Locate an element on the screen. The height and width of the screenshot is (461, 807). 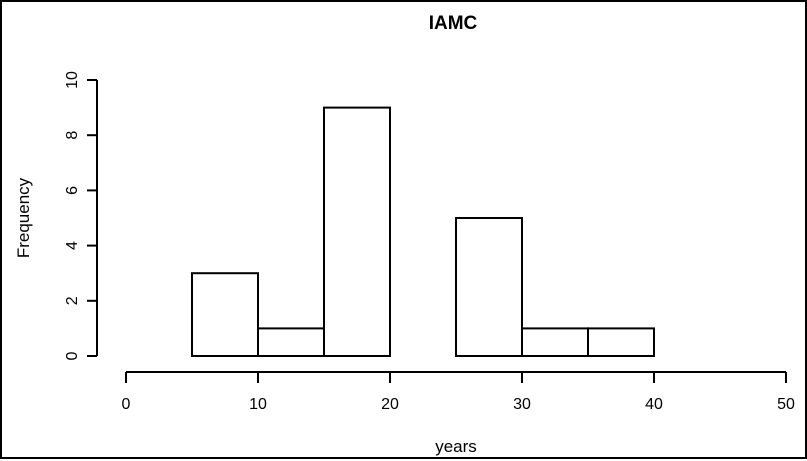
y-axis-tick-label: 4 is located at coordinates (72, 245).